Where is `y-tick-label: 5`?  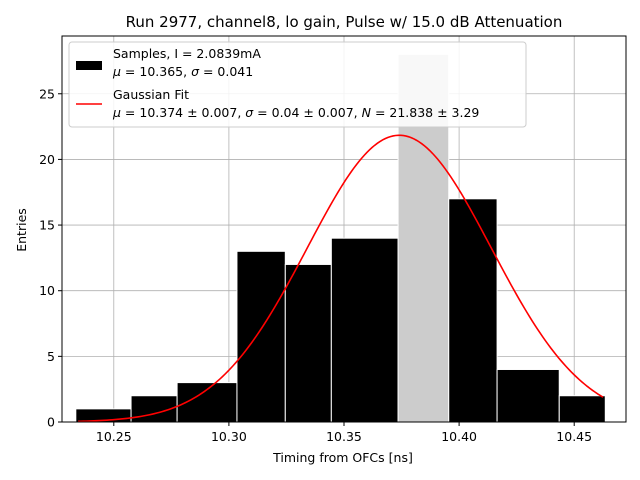 y-tick-label: 5 is located at coordinates (51, 356).